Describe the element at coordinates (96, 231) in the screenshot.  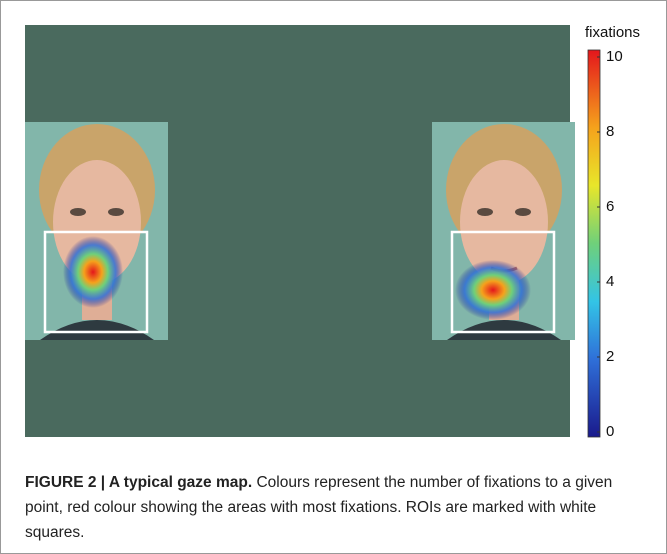
I see `face-left` at that location.